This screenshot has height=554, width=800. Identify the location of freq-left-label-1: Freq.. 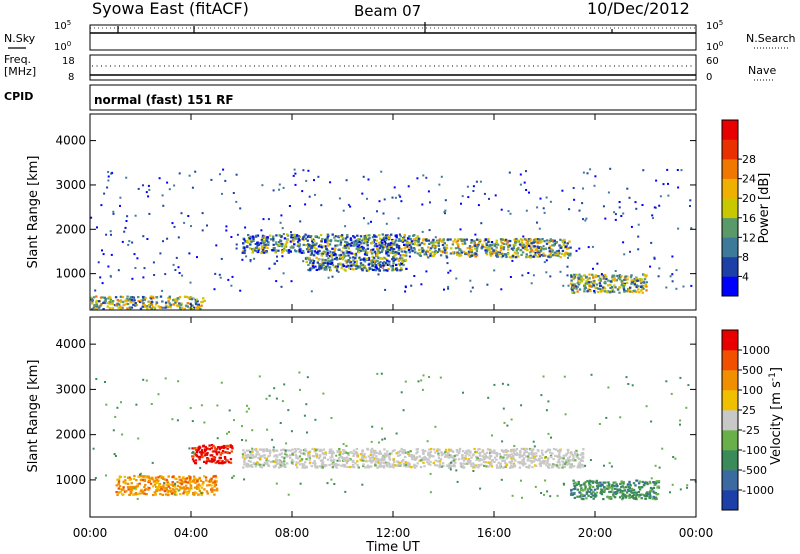
(17, 59).